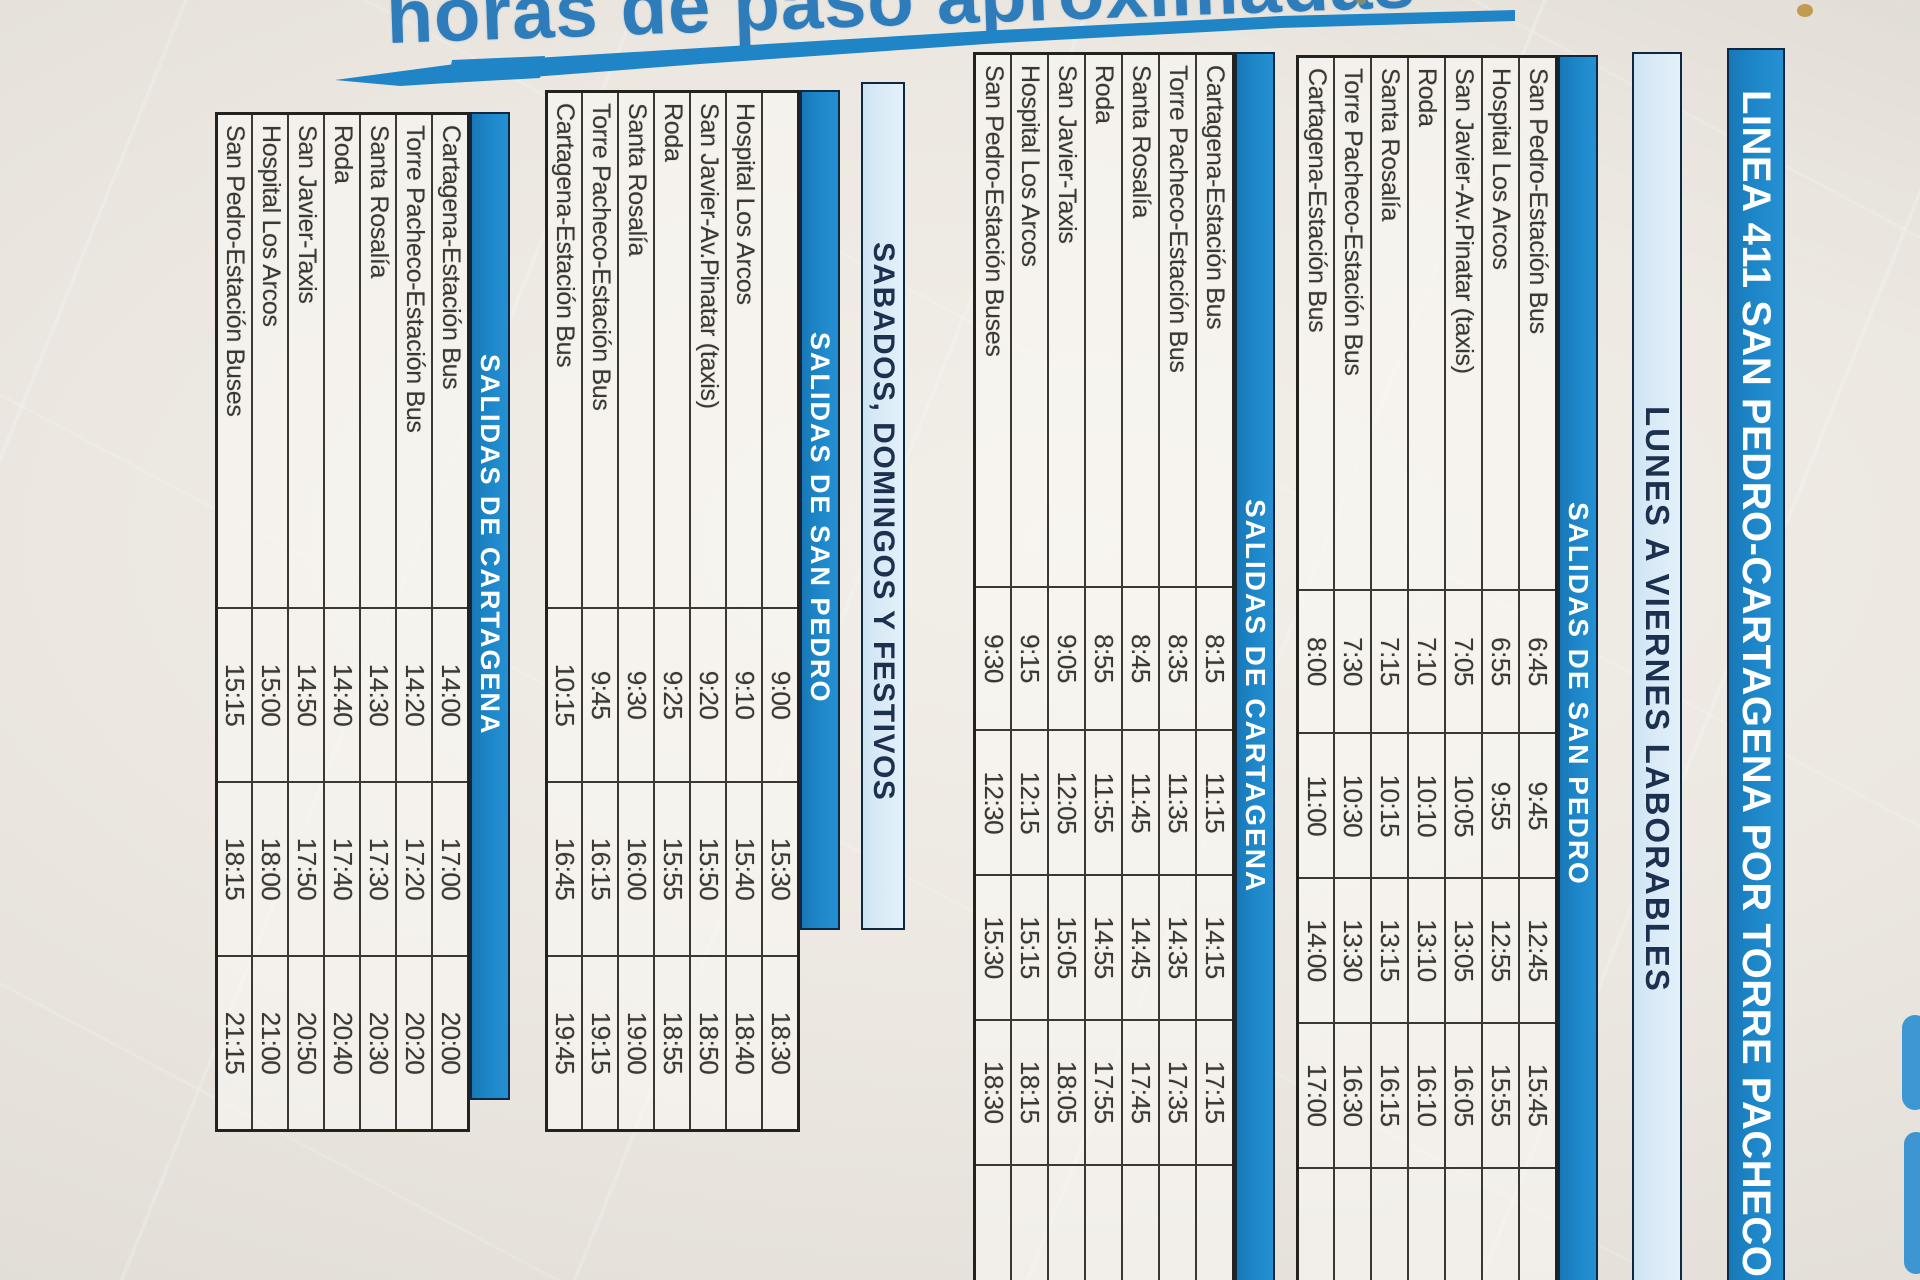 The width and height of the screenshot is (1920, 1280). I want to click on time-cell: 10:10, so click(1427, 806).